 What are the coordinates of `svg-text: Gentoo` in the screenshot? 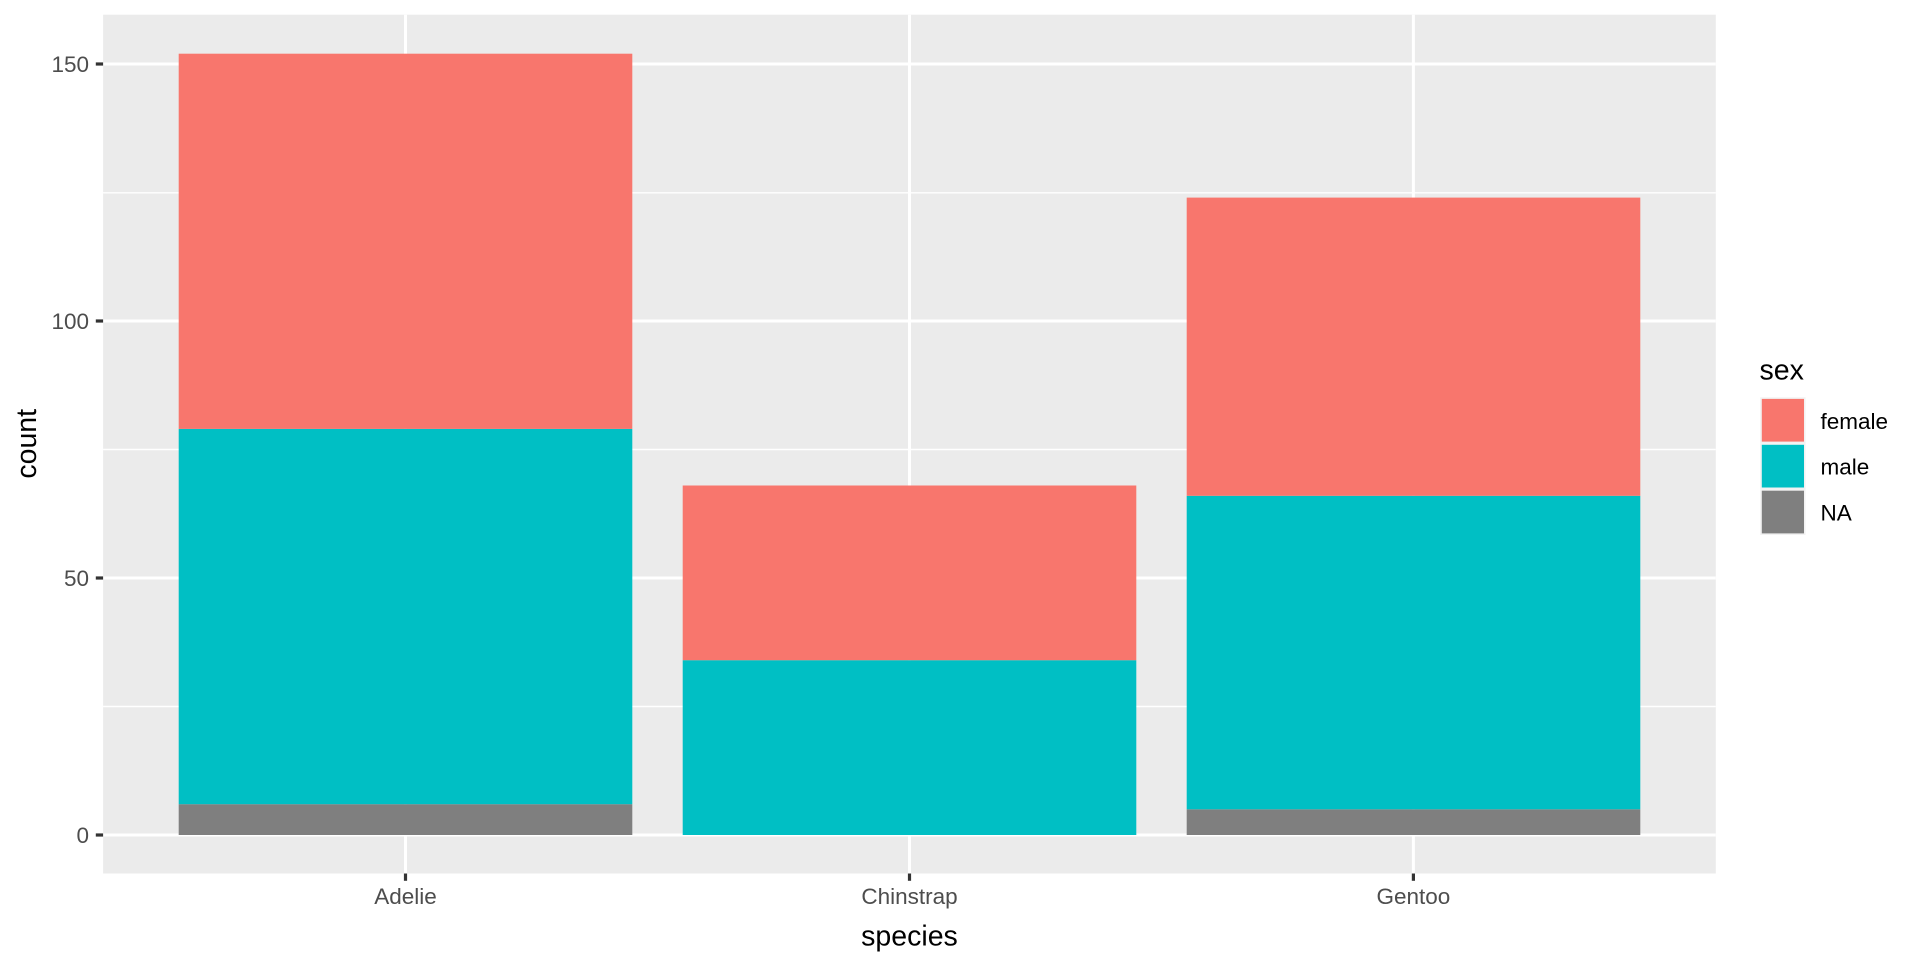 It's located at (1413, 896).